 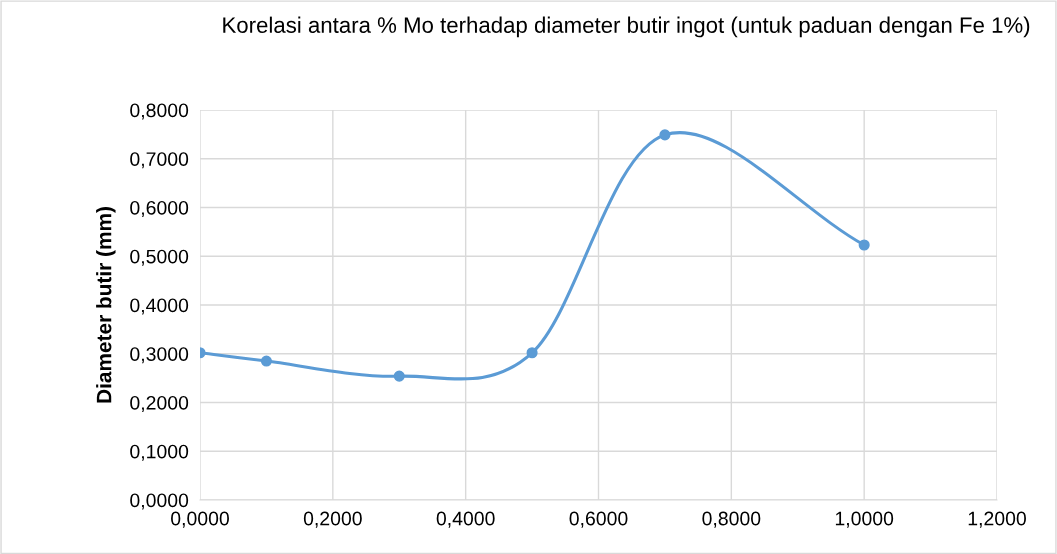 I want to click on y-tick-label: 0,2000, so click(x=159, y=404).